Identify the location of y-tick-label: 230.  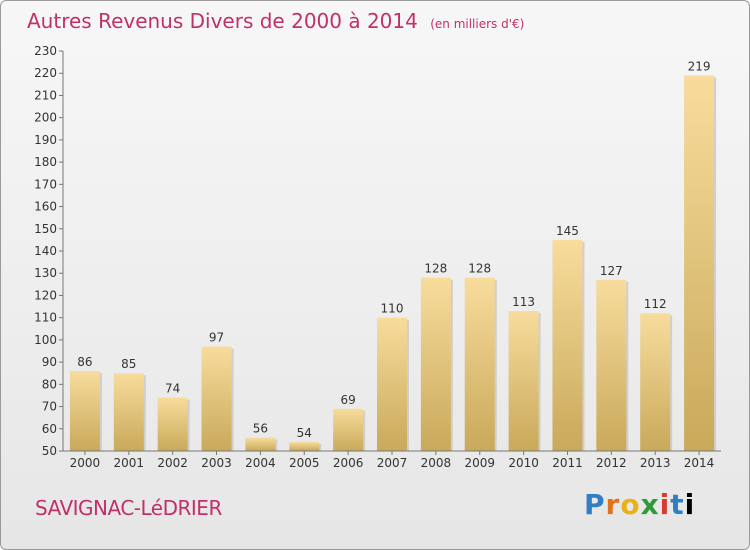
(45, 51).